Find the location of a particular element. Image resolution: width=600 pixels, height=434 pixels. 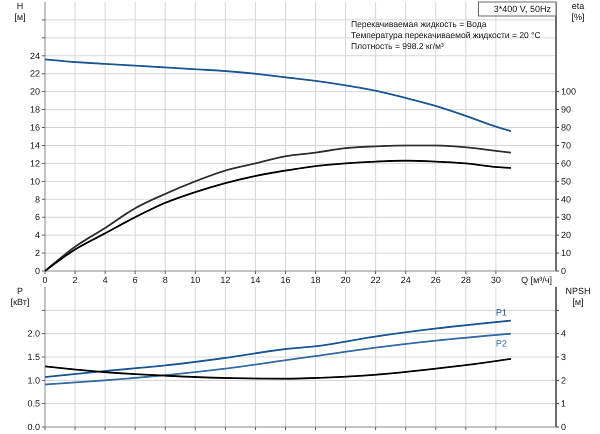

y-tick-label: 8 is located at coordinates (37, 199).